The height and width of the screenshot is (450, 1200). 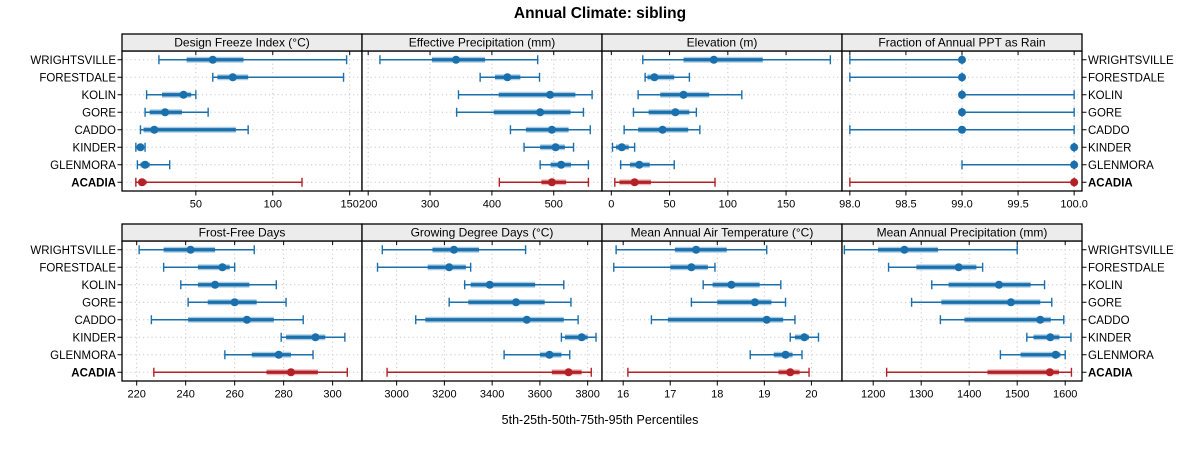 I want to click on x-tick-label: 3400, so click(x=492, y=395).